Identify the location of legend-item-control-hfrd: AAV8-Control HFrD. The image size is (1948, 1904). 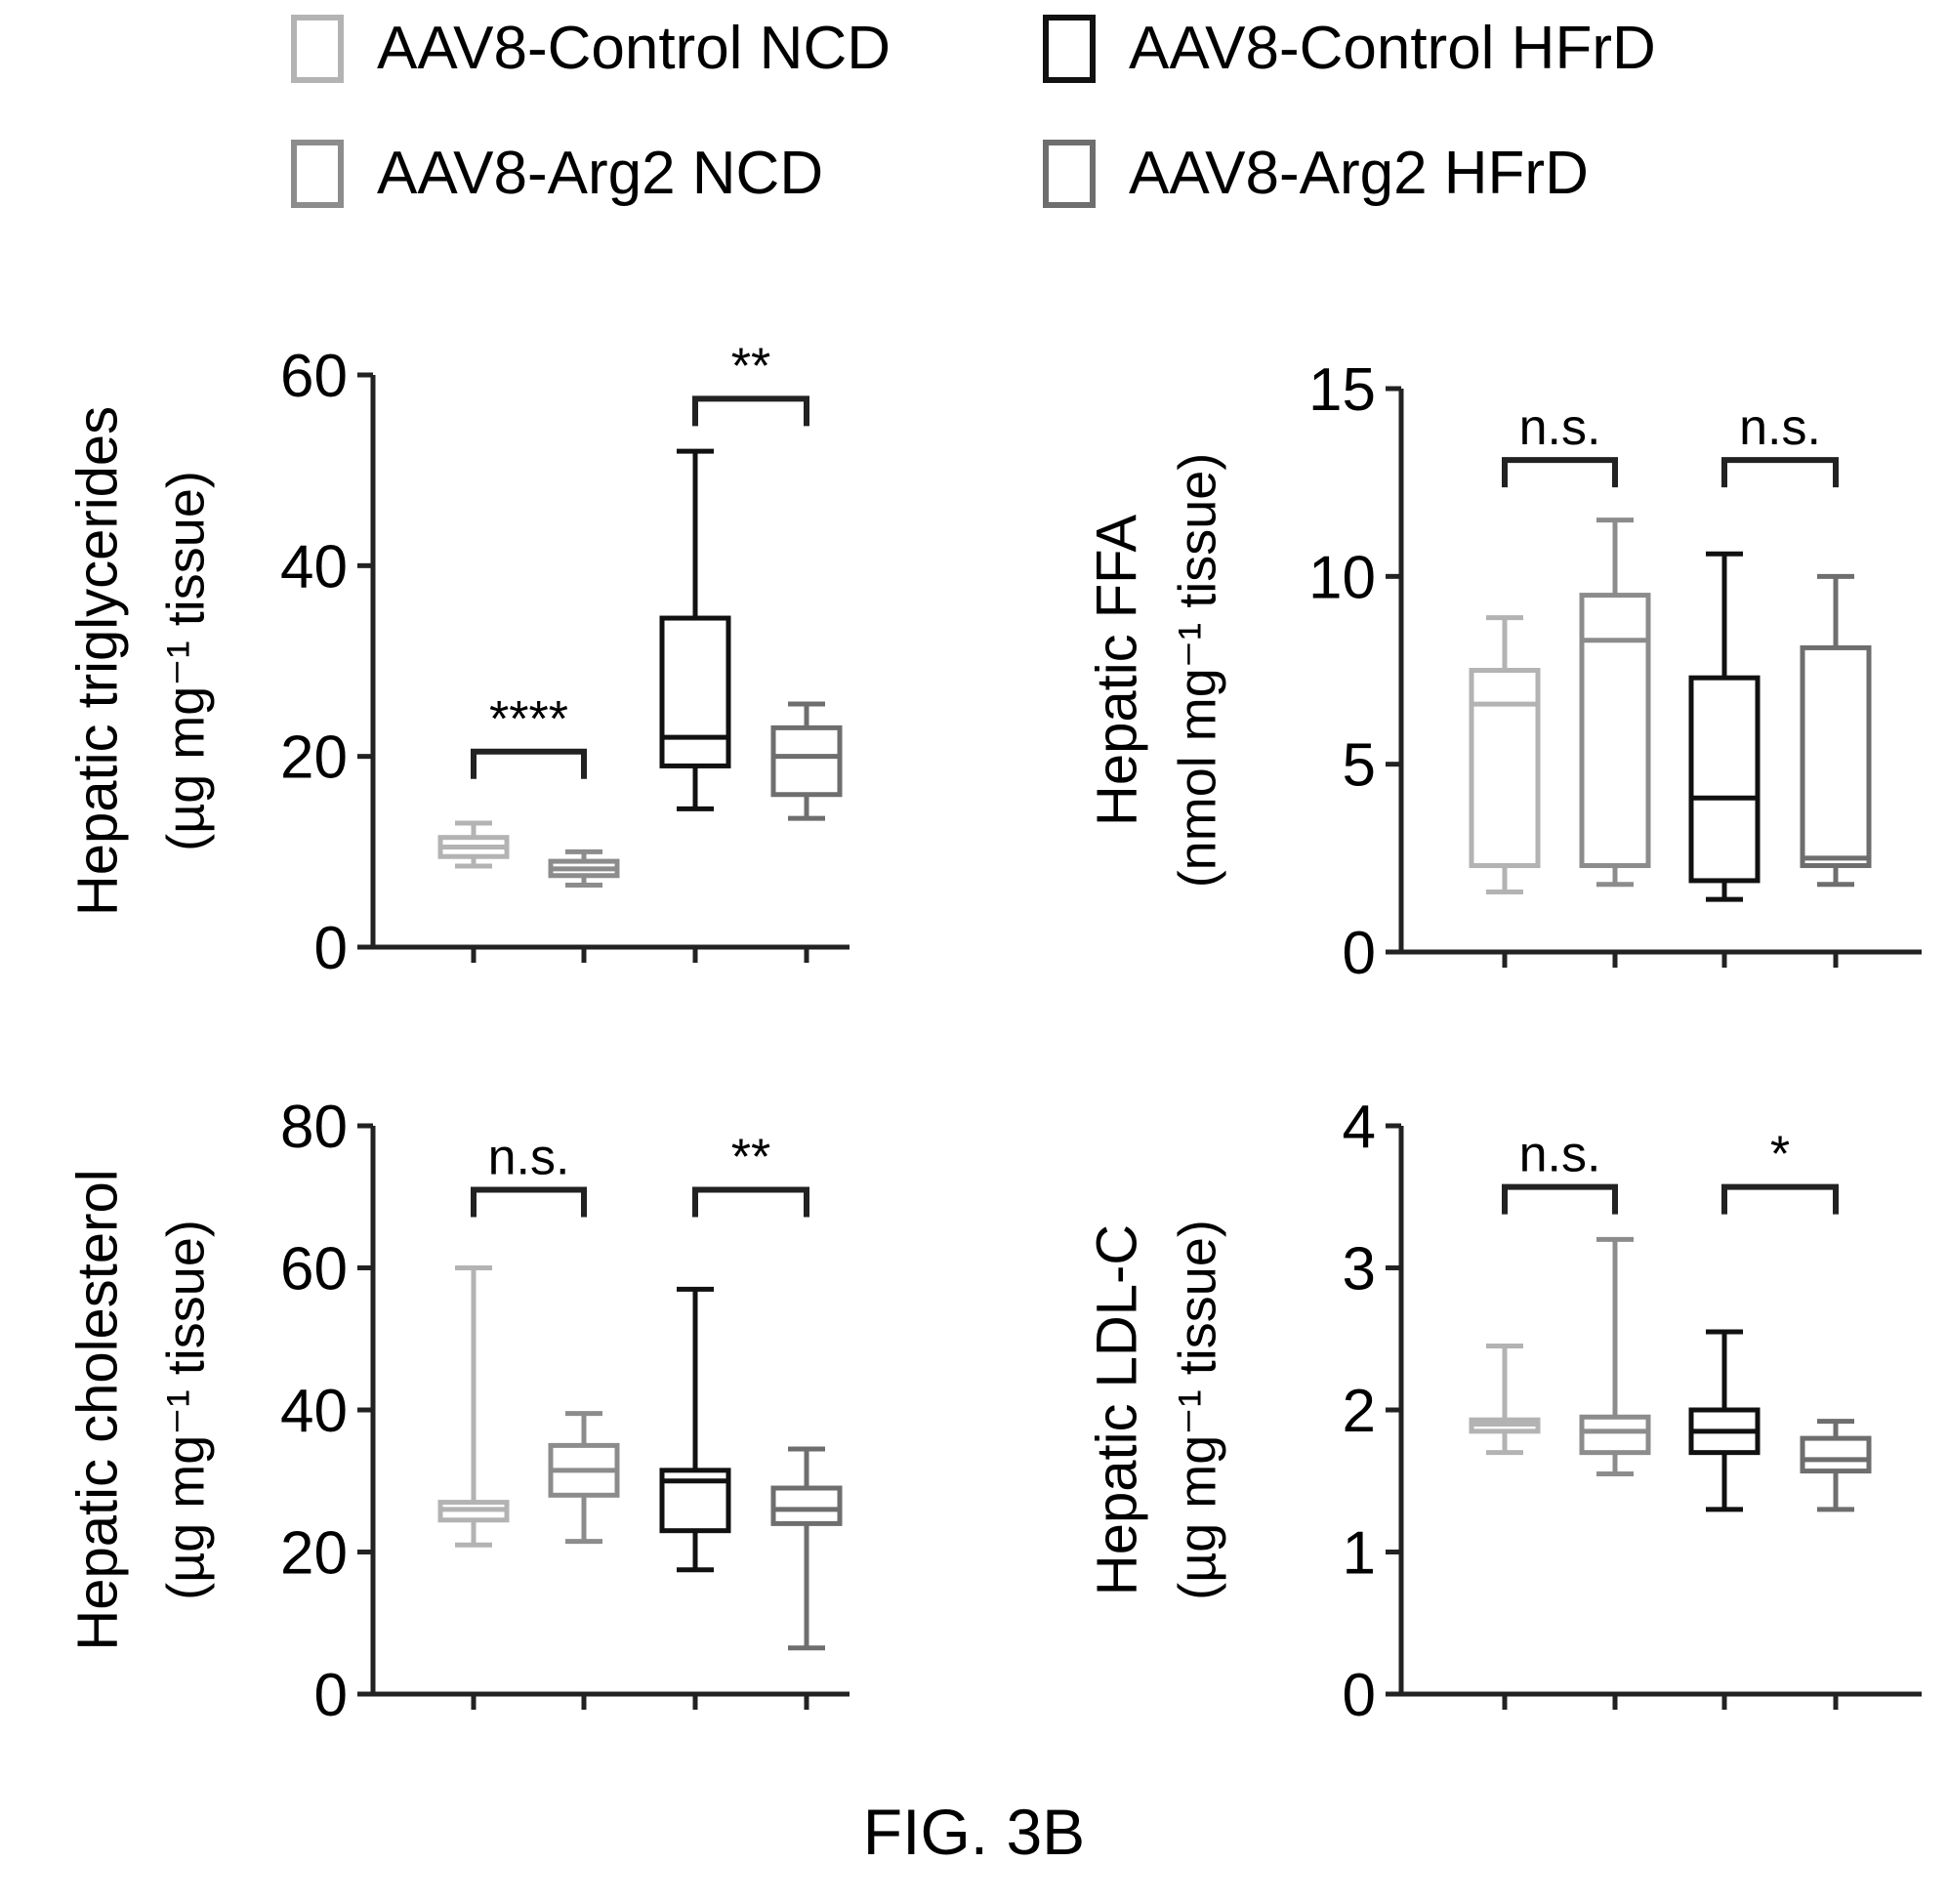
(1350, 48).